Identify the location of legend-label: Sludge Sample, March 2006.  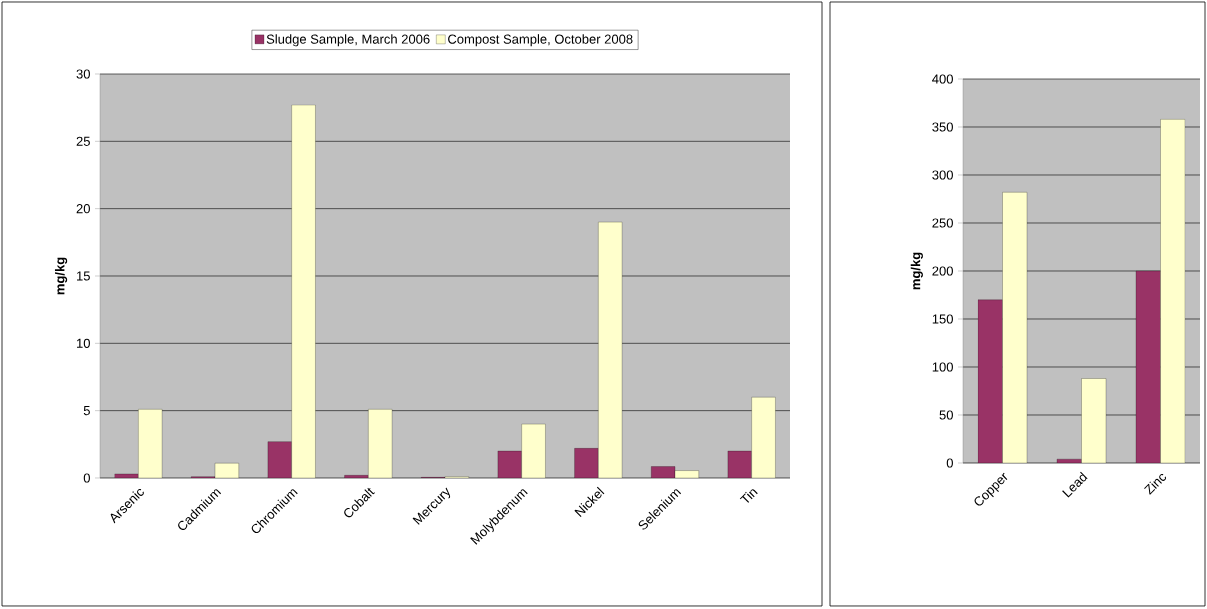
(348, 40).